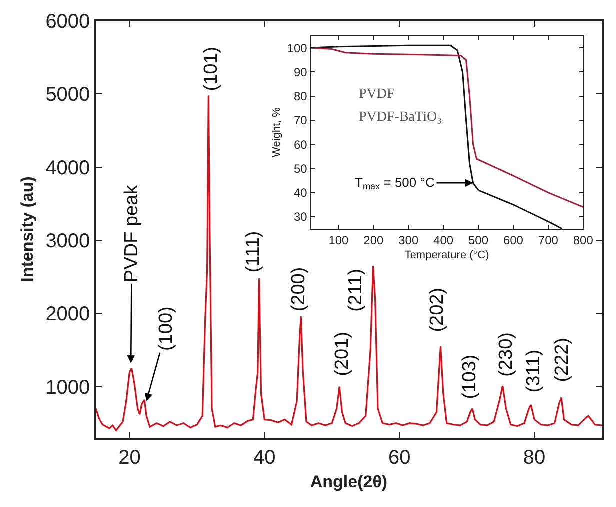 This screenshot has height=507, width=616. I want to click on annotation: (211), so click(356, 290).